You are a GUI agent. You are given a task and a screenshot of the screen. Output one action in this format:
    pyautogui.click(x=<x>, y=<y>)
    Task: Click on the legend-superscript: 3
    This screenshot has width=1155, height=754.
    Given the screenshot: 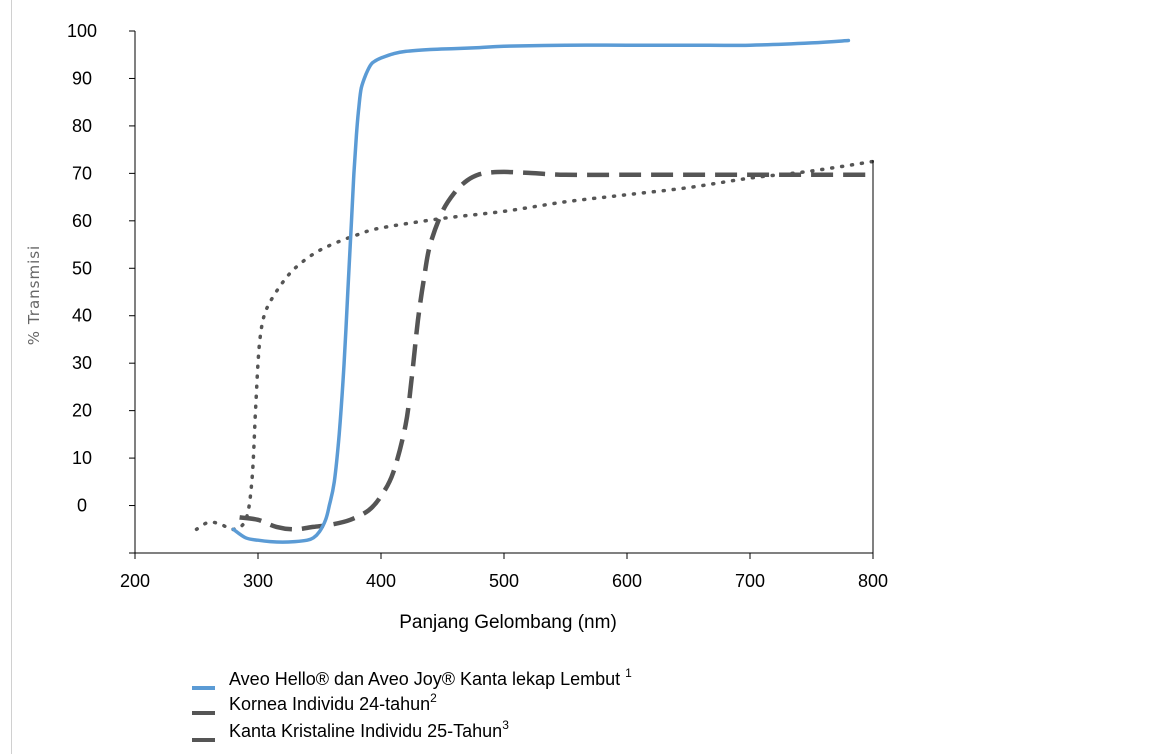 What is the action you would take?
    pyautogui.click(x=505, y=725)
    